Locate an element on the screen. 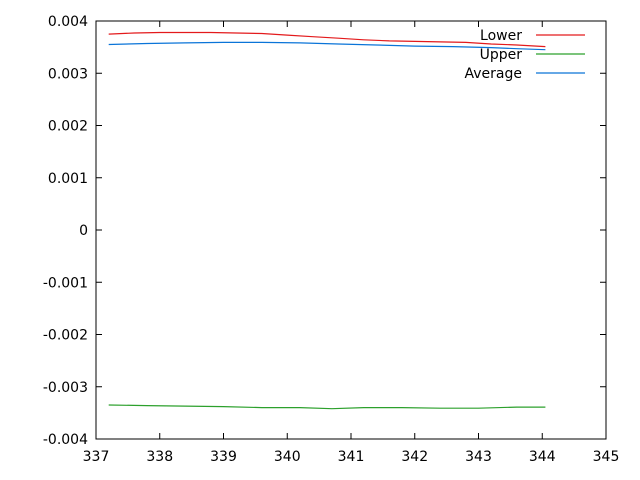 The height and width of the screenshot is (480, 640). x-tick-label: 342 is located at coordinates (414, 457).